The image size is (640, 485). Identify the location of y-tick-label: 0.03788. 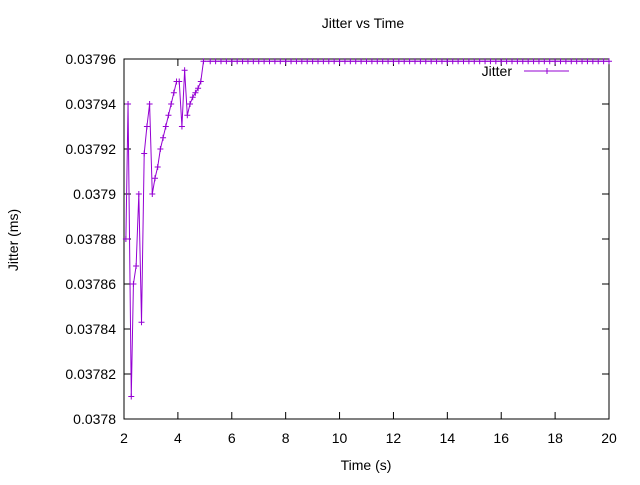
(90, 239).